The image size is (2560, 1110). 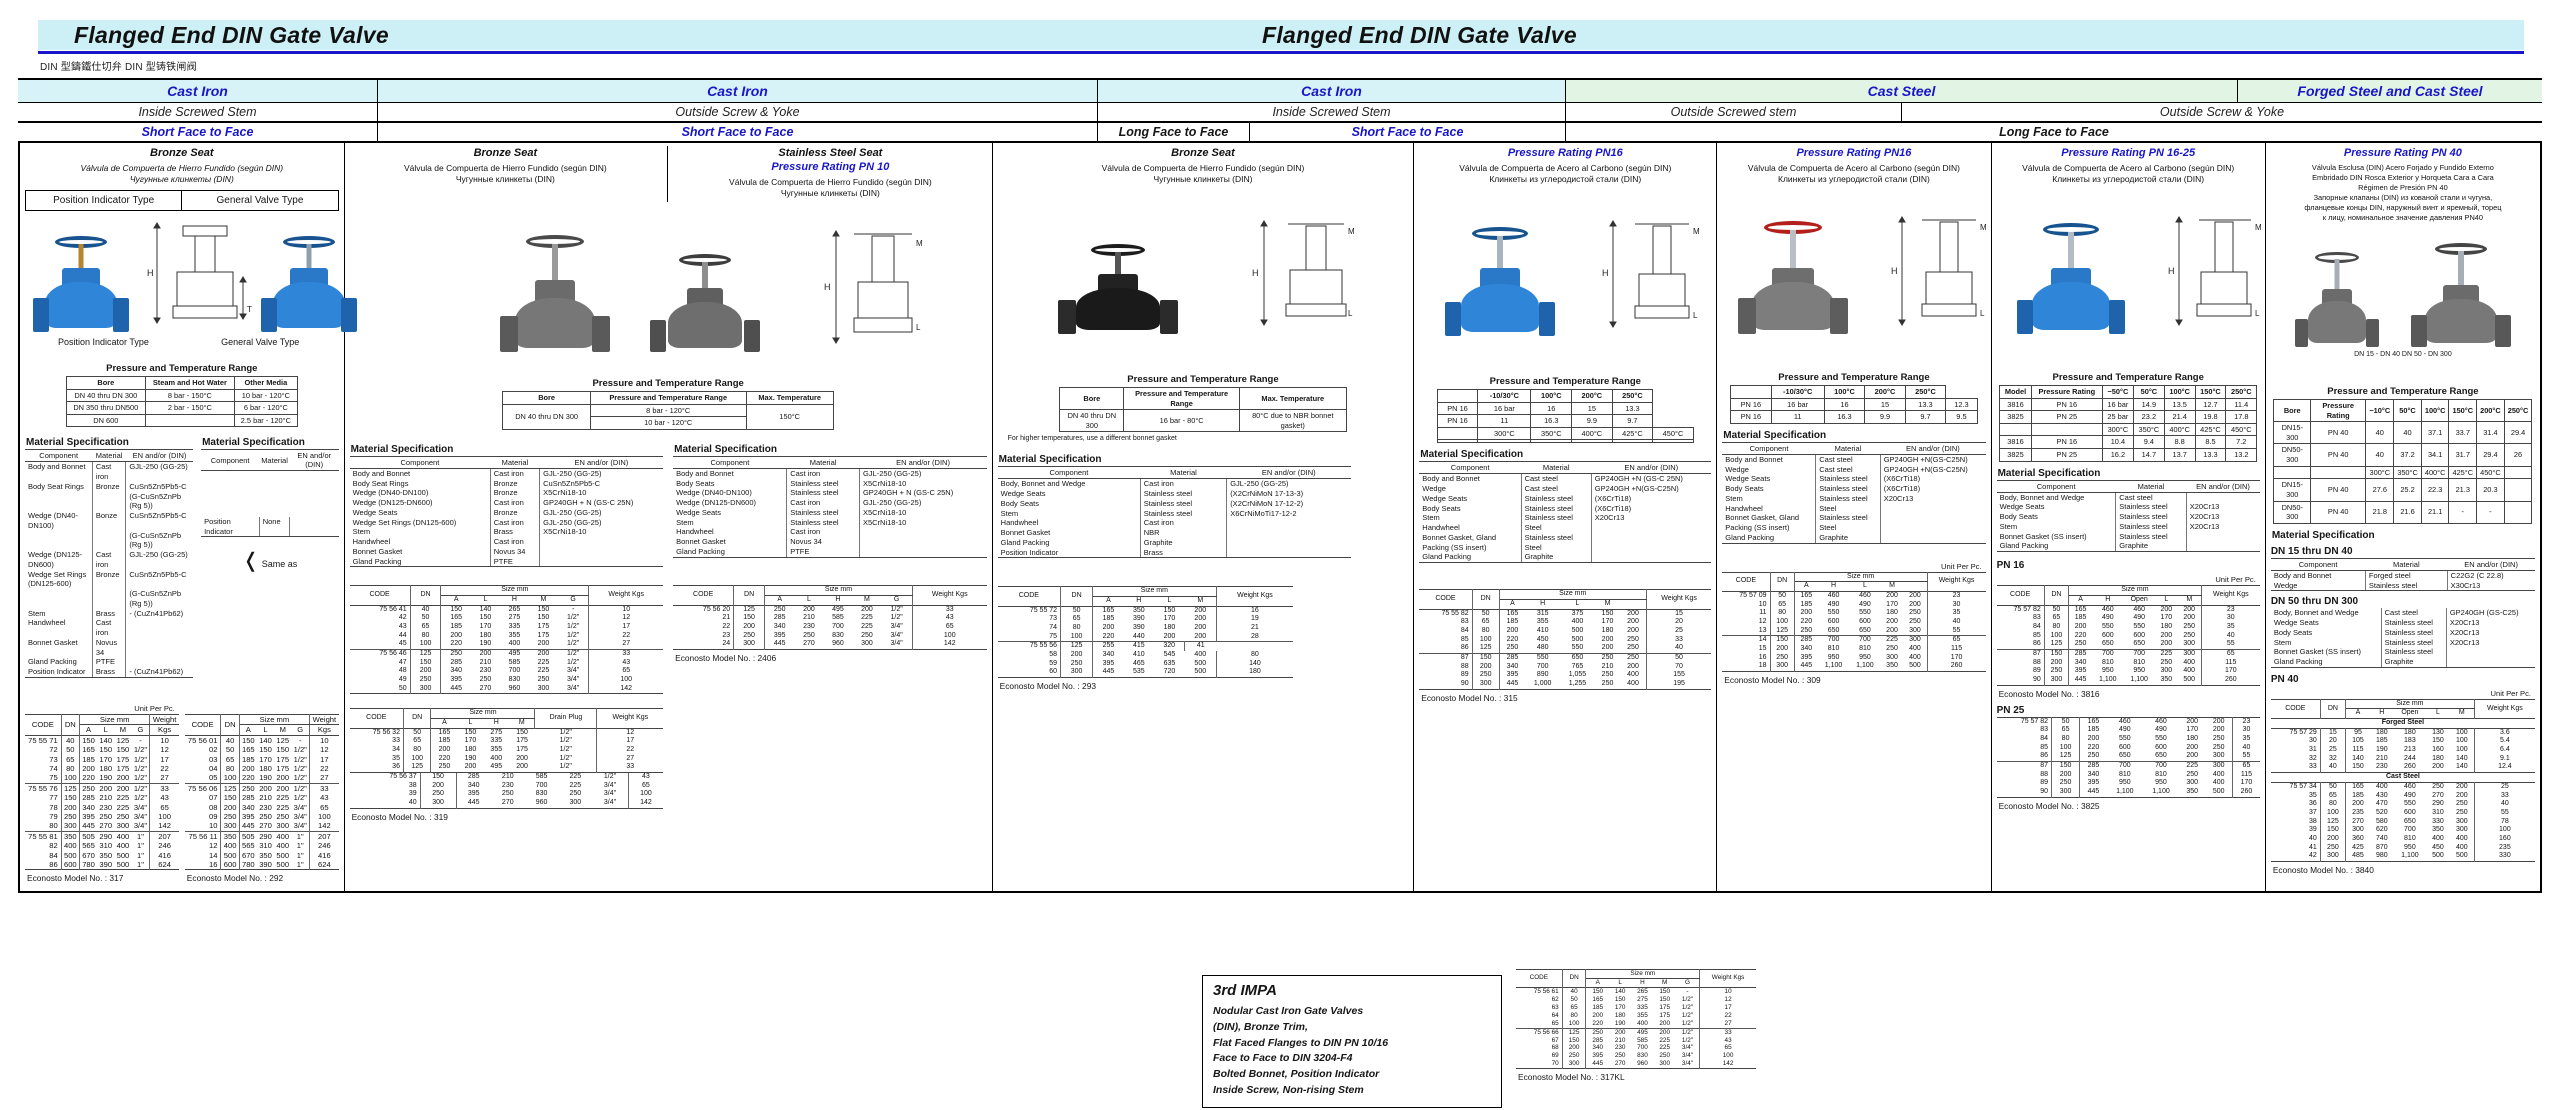 What do you see at coordinates (514, 680) in the screenshot?
I see `cell: 830` at bounding box center [514, 680].